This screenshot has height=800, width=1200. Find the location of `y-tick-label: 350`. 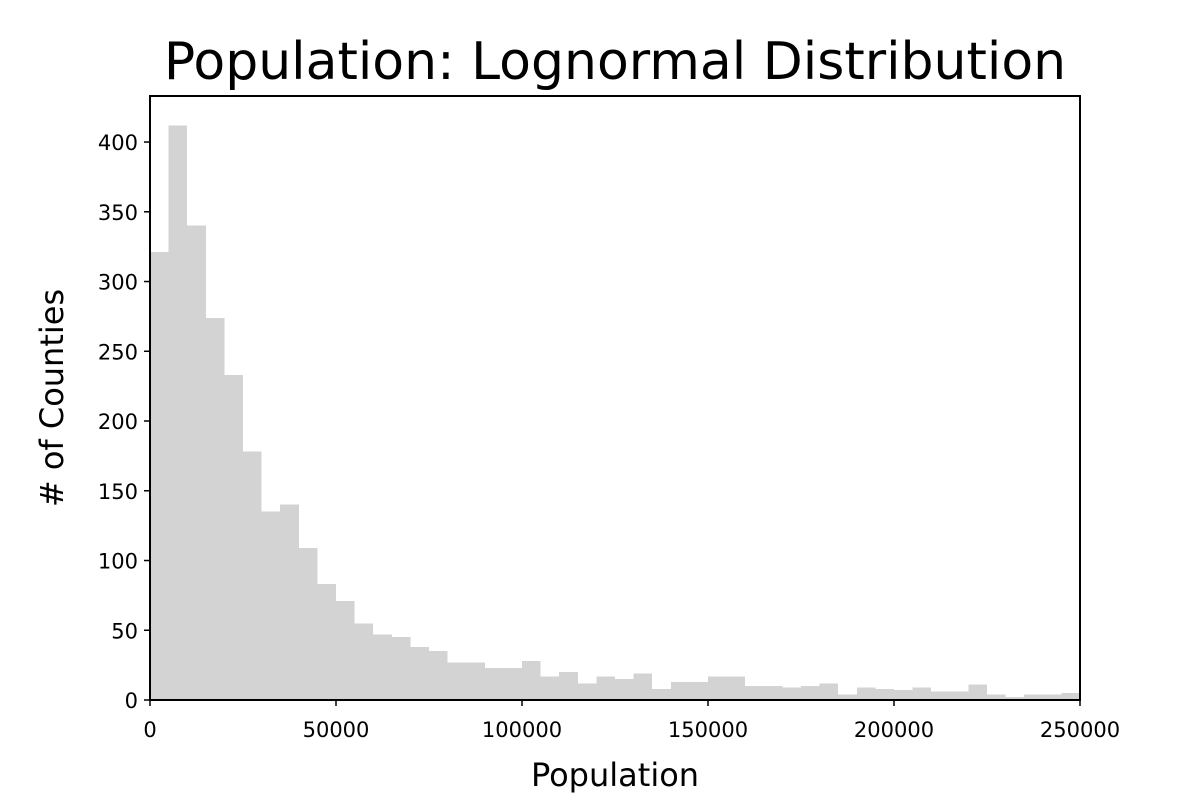

y-tick-label: 350 is located at coordinates (118, 213).